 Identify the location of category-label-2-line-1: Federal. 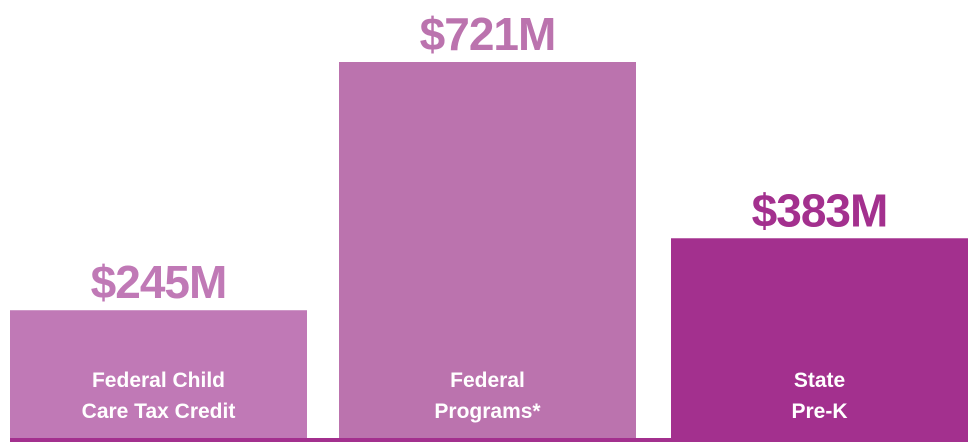
(487, 380).